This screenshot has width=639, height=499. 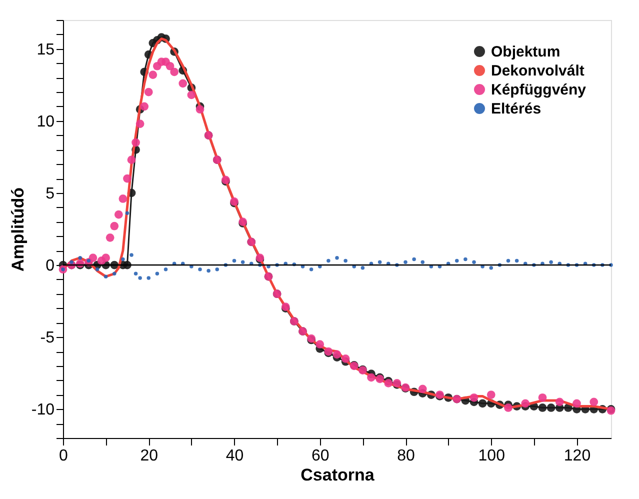 What do you see at coordinates (50, 193) in the screenshot?
I see `y-tick-label: 5` at bounding box center [50, 193].